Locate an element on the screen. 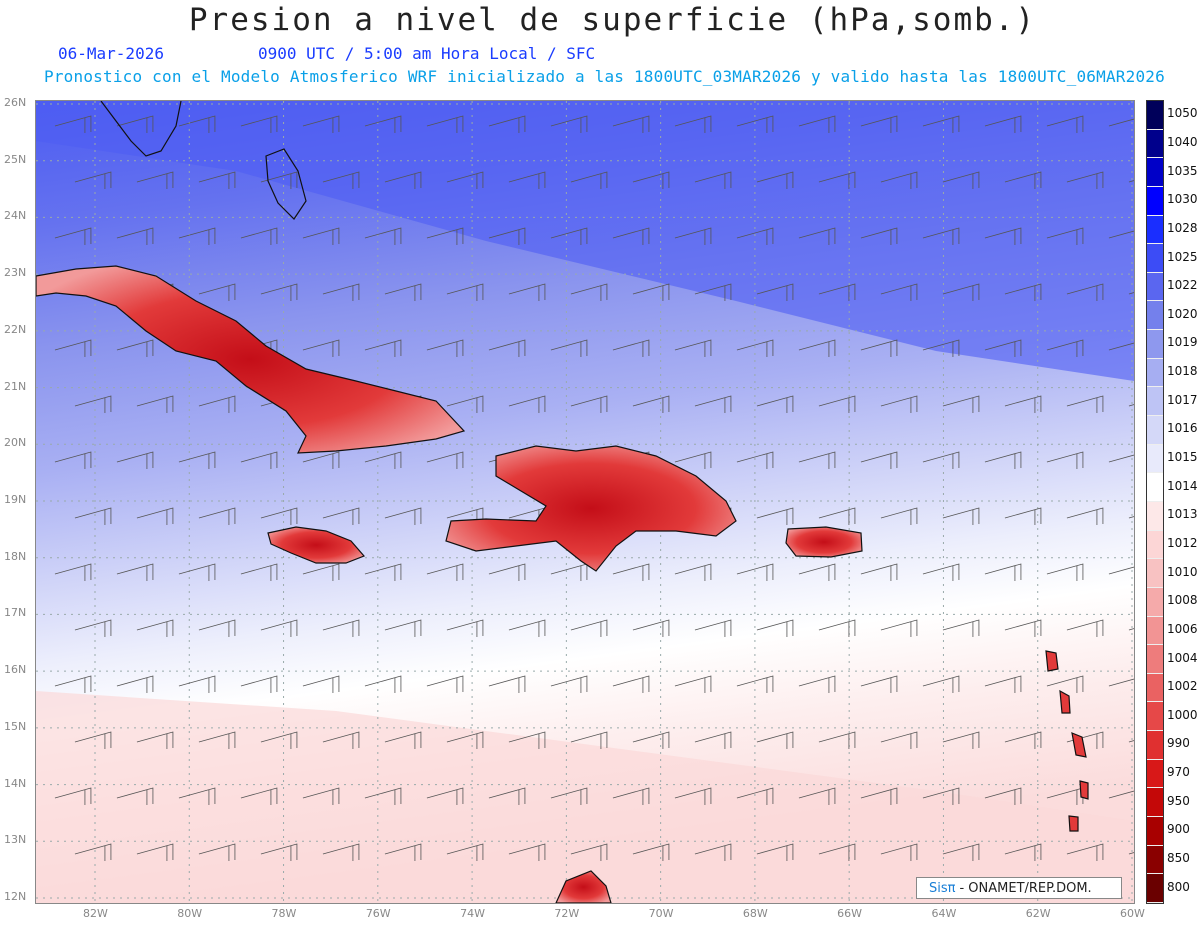  colorbar-level: 1018 is located at coordinates (1182, 371).